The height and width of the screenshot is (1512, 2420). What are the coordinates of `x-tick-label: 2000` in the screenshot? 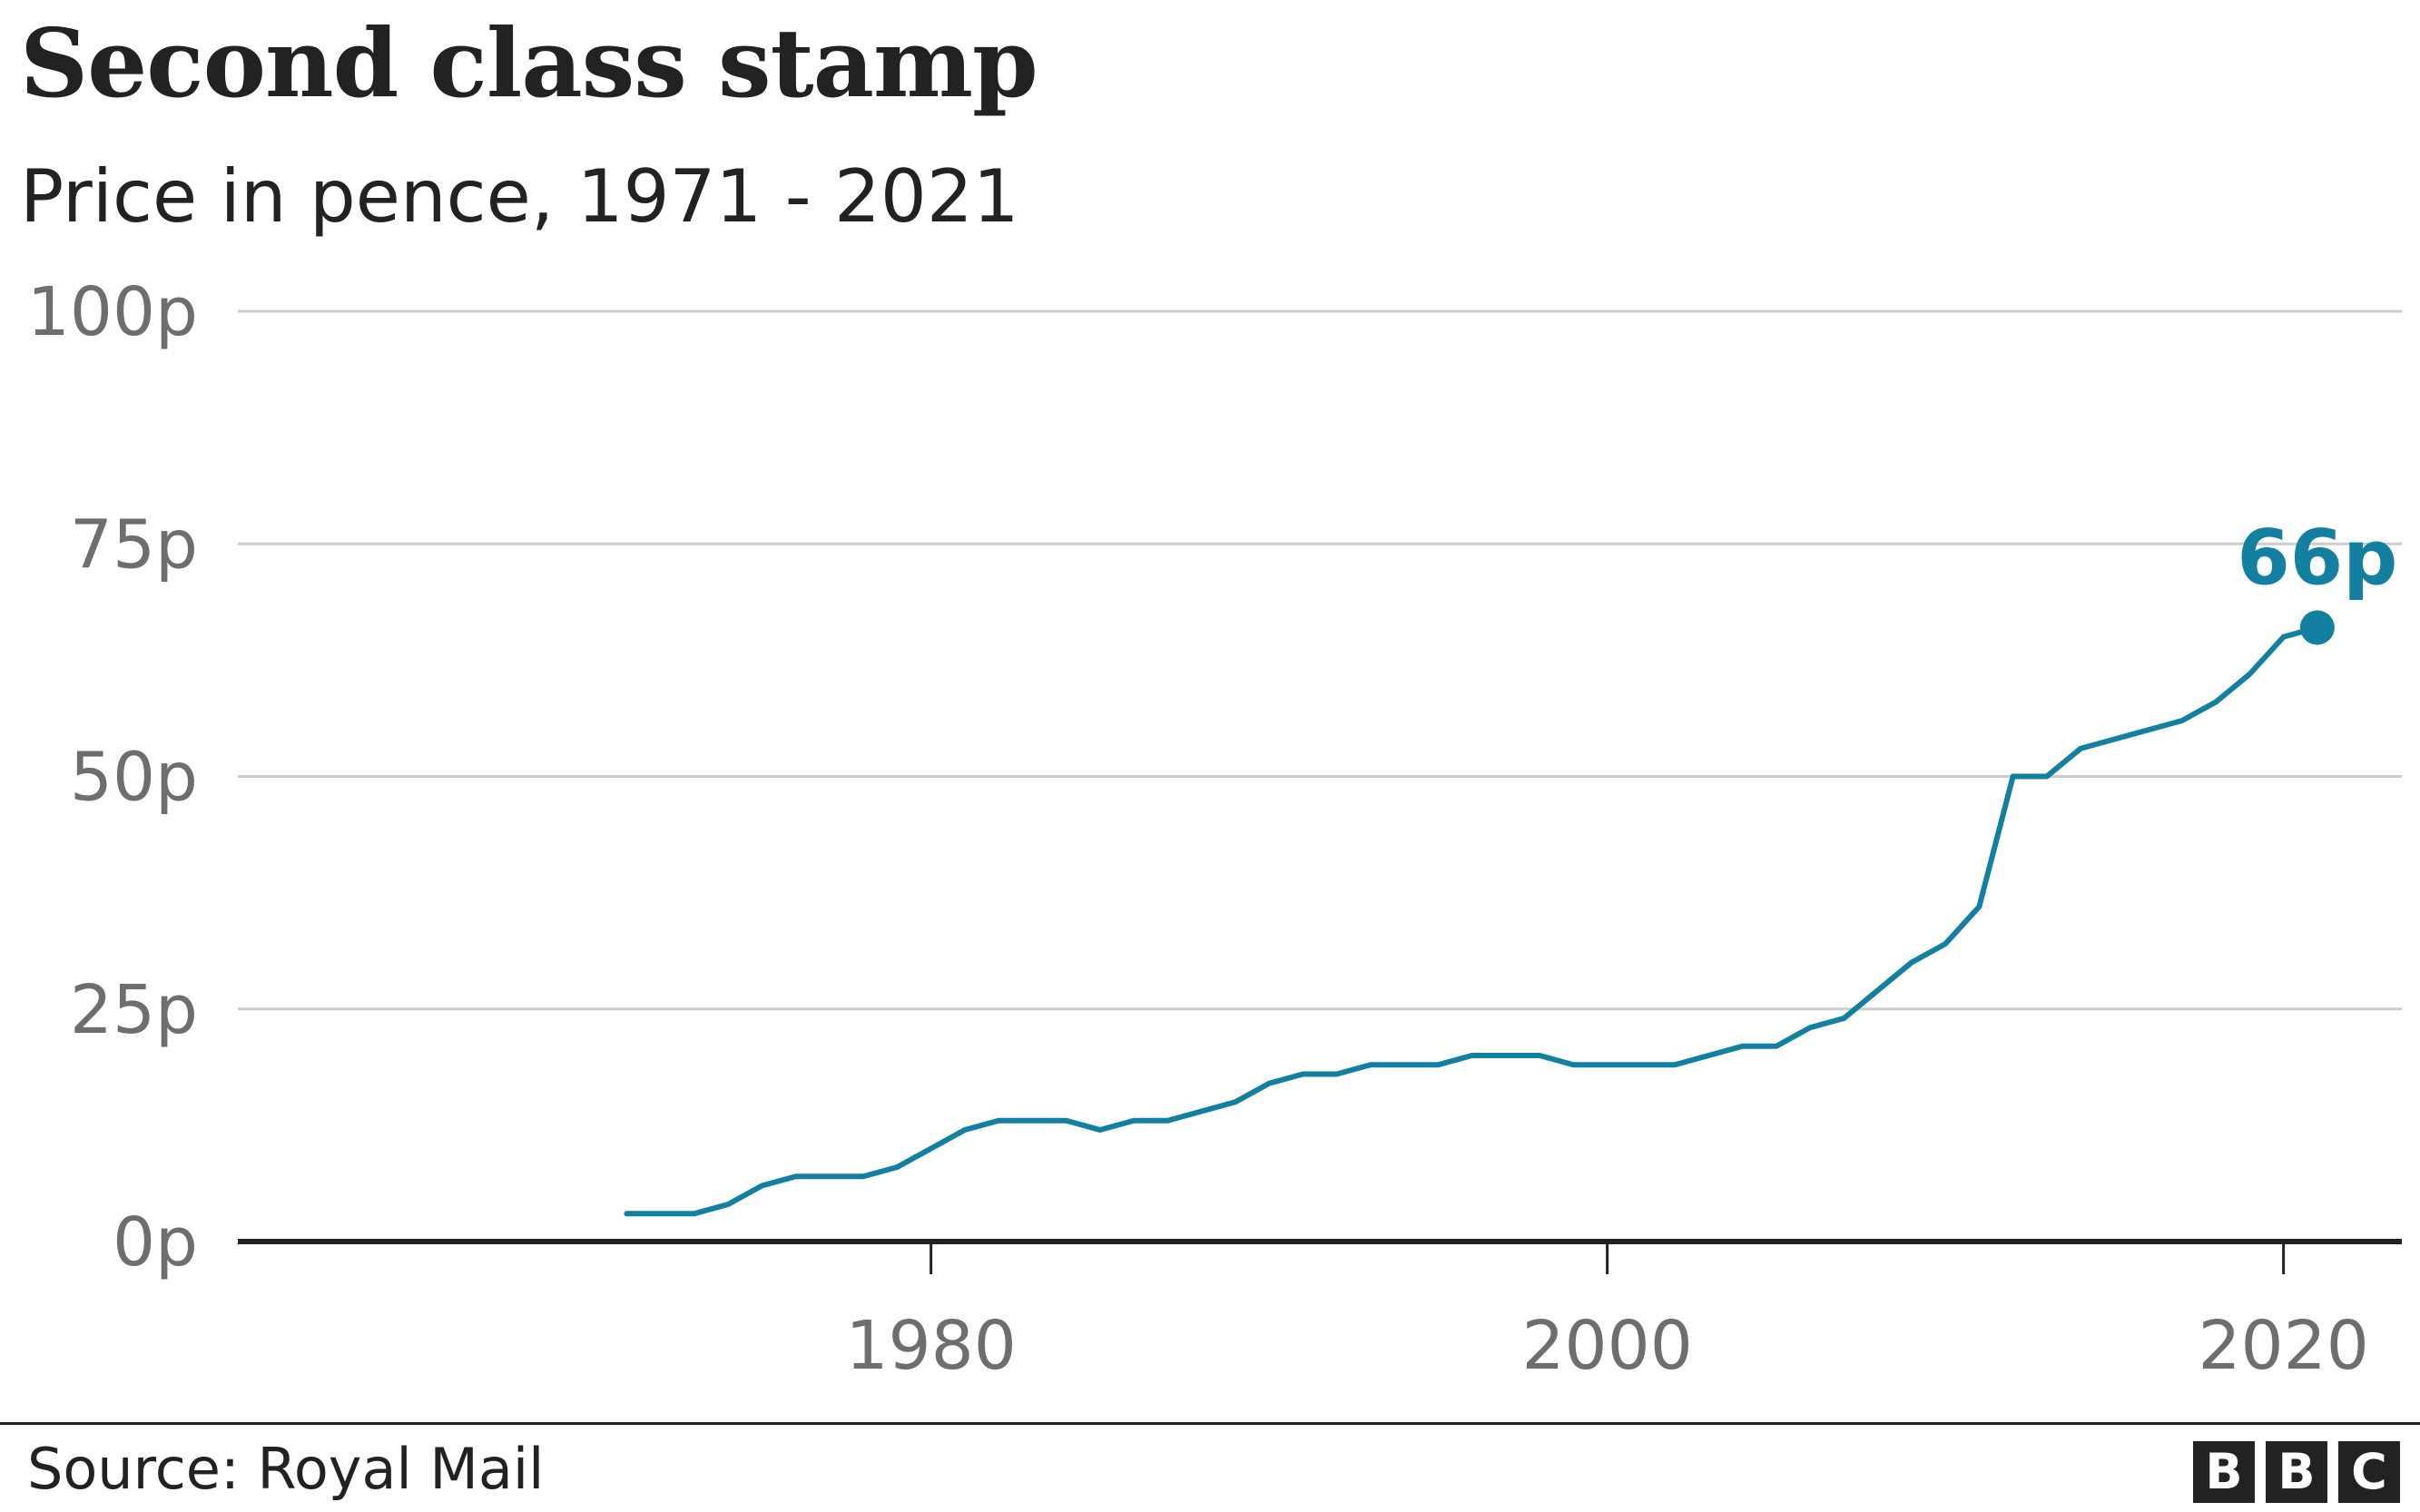 It's located at (1606, 1346).